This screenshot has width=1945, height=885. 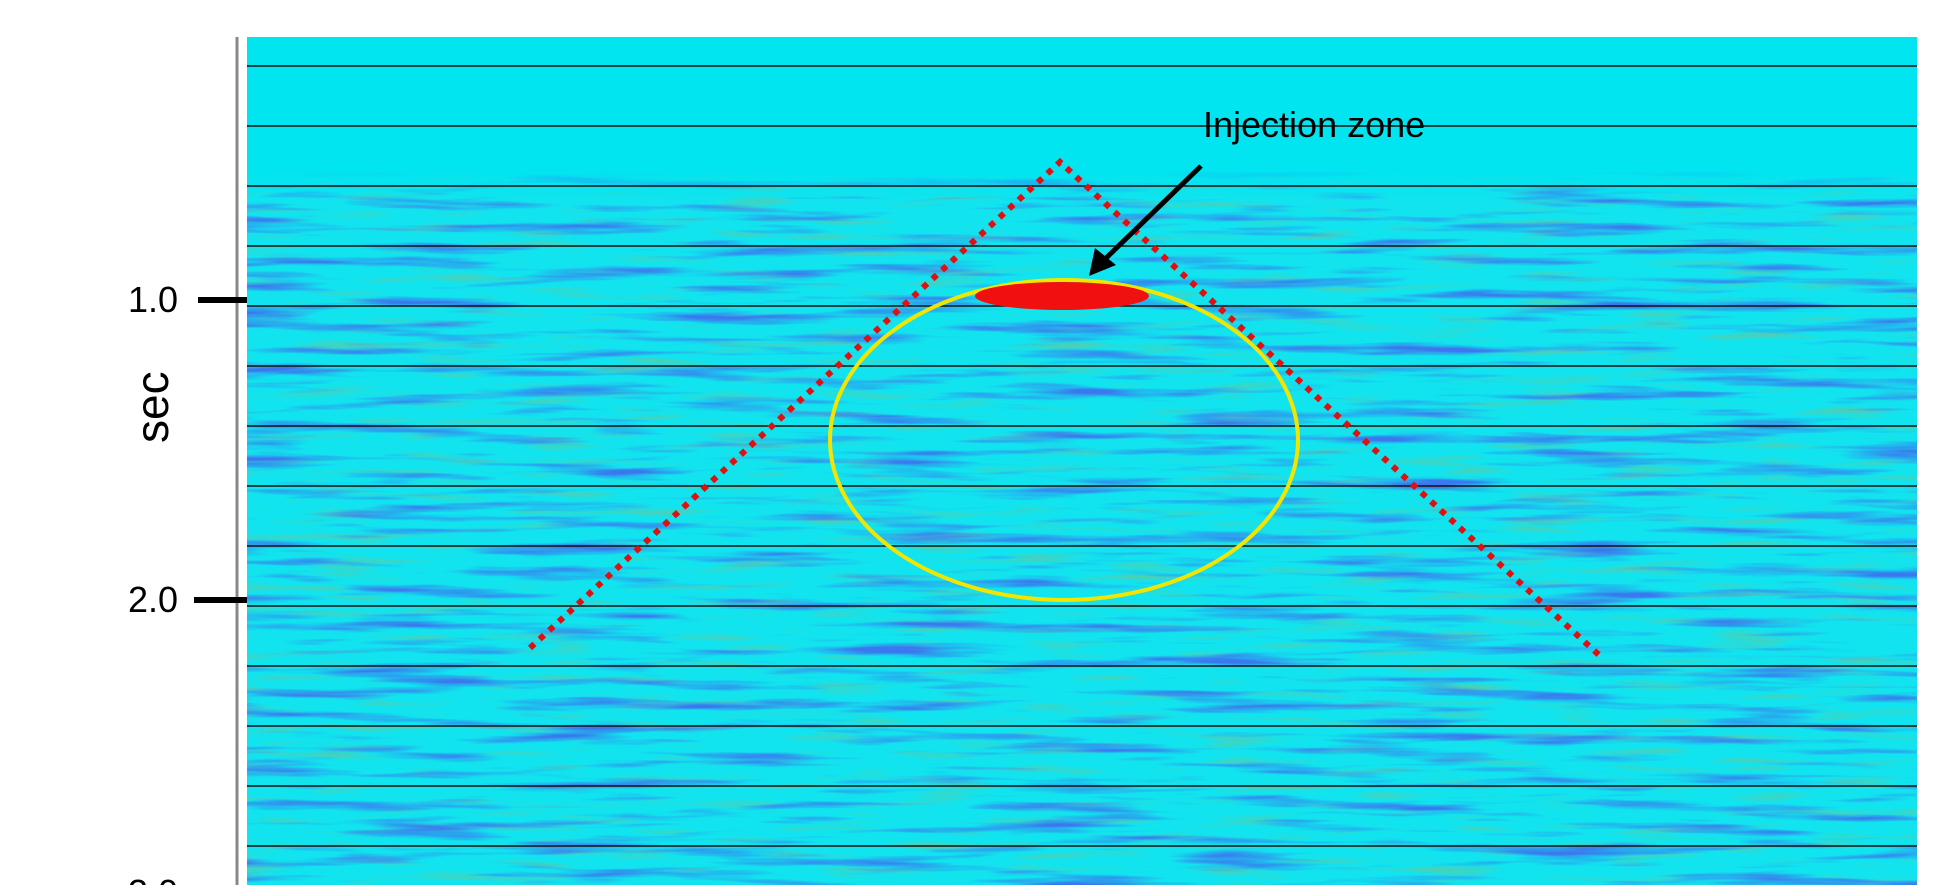 What do you see at coordinates (1082, 185) in the screenshot?
I see `seismic-fade` at bounding box center [1082, 185].